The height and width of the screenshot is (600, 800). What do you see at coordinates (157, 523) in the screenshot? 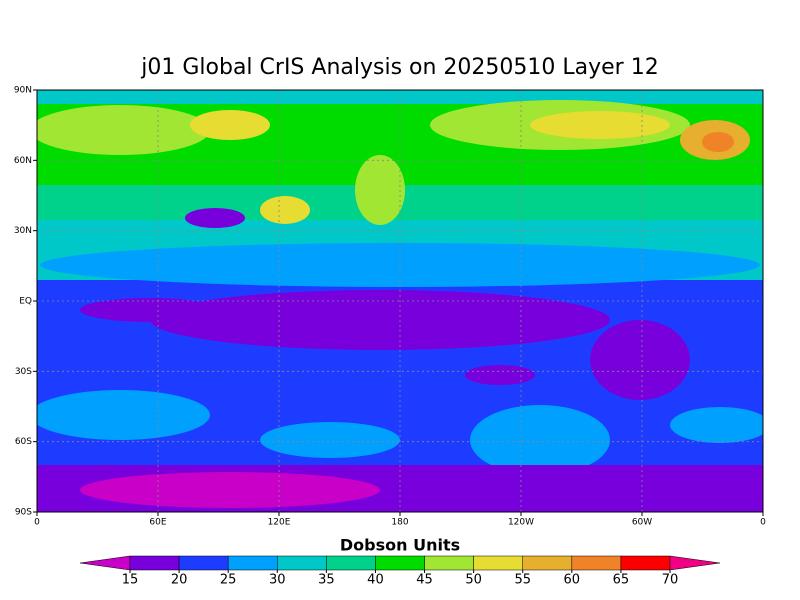
I see `lon-label: 60E` at bounding box center [157, 523].